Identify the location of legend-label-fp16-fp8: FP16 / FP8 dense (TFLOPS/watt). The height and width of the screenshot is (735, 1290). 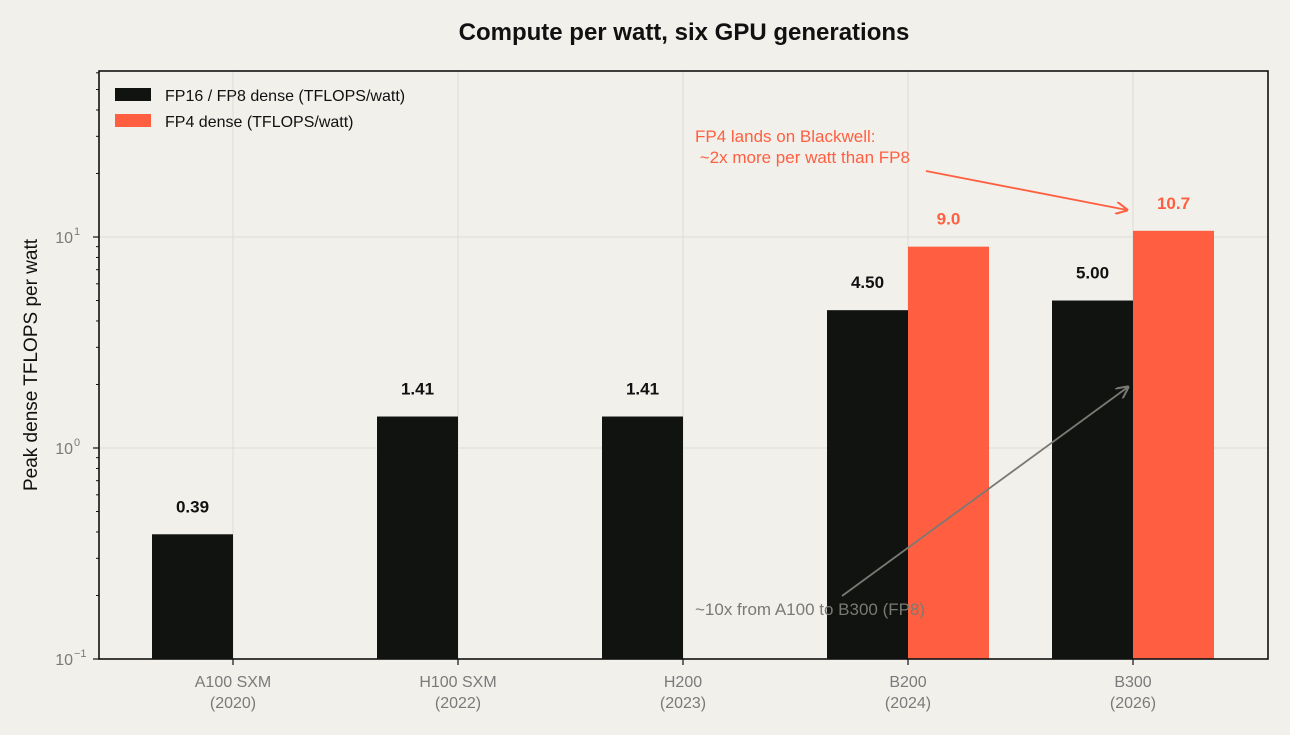
(285, 96).